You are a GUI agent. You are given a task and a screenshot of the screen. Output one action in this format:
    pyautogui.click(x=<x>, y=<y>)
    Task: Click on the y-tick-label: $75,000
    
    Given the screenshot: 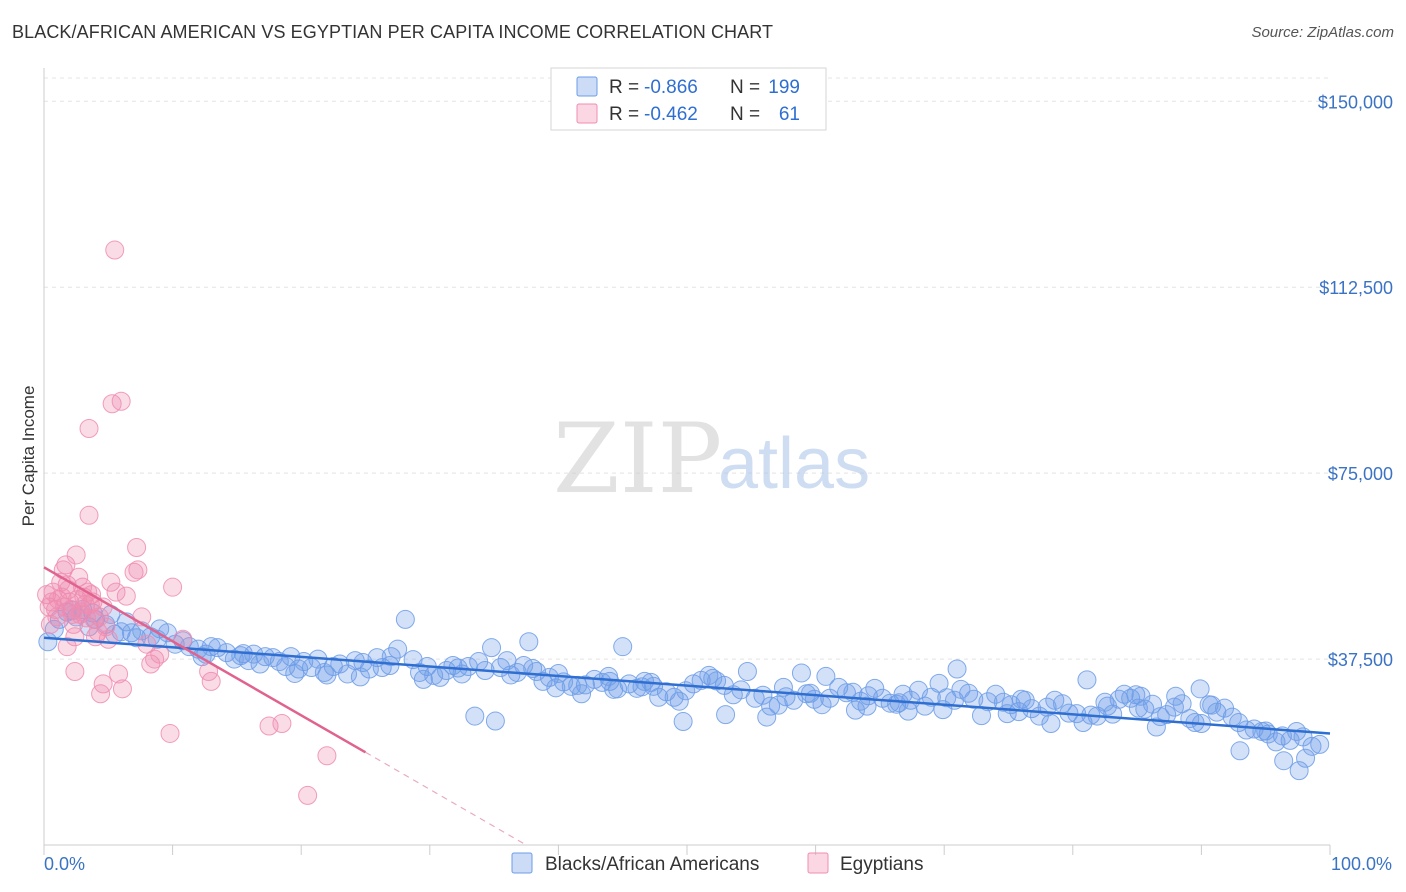 What is the action you would take?
    pyautogui.click(x=1360, y=474)
    